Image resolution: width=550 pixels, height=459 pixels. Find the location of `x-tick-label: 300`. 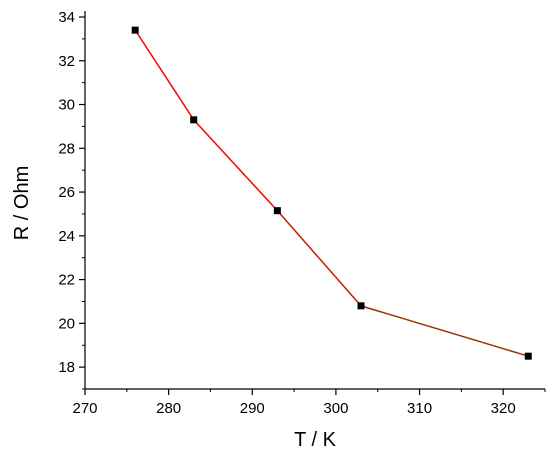

x-tick-label: 300 is located at coordinates (335, 408).